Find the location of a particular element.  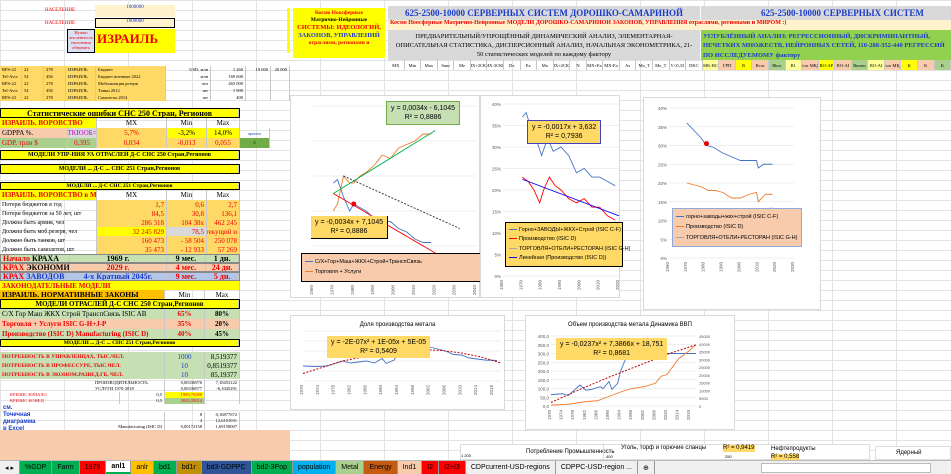

column-header: Mo_T is located at coordinates (661, 65).